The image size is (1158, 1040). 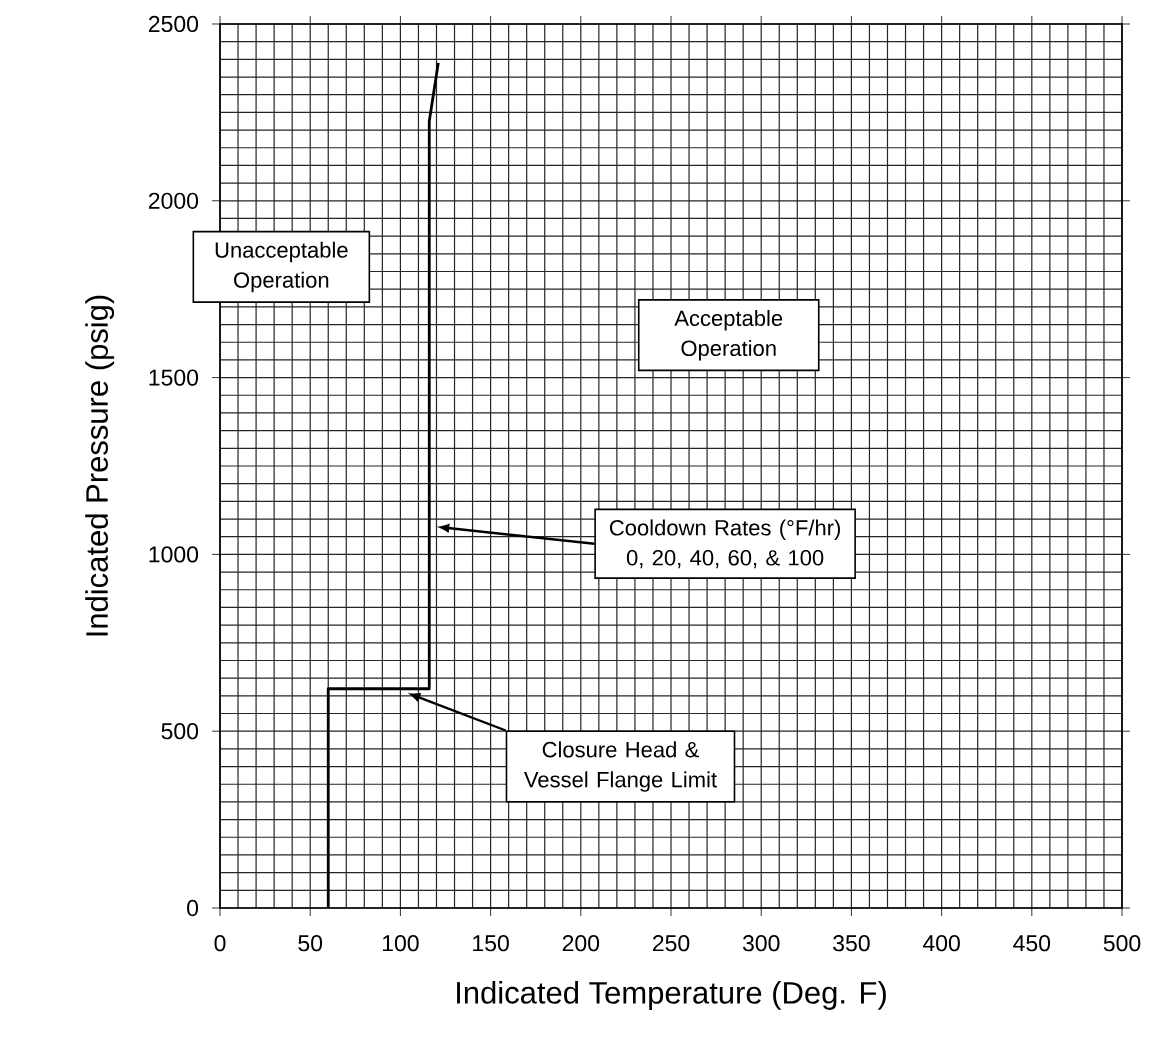 What do you see at coordinates (491, 943) in the screenshot?
I see `x-tick-label: 150` at bounding box center [491, 943].